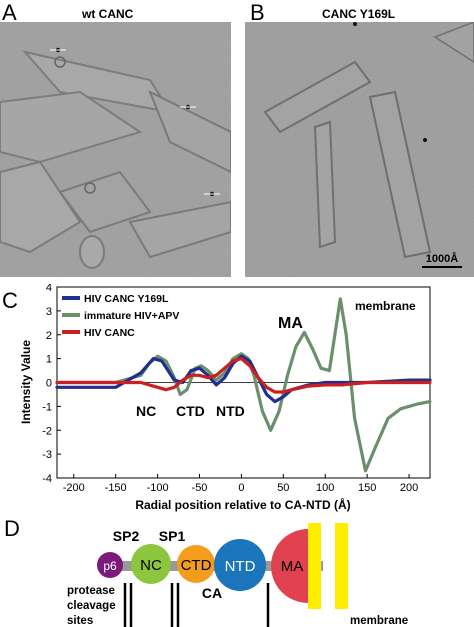 This screenshot has width=474, height=627. What do you see at coordinates (49, 312) in the screenshot?
I see `y-tick-label: 3` at bounding box center [49, 312].